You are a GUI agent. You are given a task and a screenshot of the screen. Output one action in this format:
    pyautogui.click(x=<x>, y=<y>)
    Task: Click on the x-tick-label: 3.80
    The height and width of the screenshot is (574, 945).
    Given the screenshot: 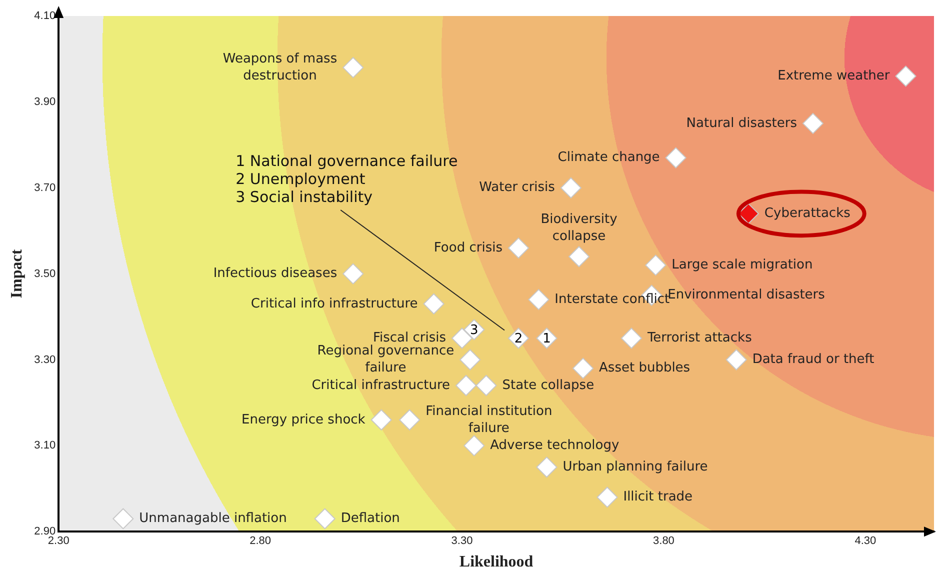 What is the action you would take?
    pyautogui.click(x=663, y=541)
    